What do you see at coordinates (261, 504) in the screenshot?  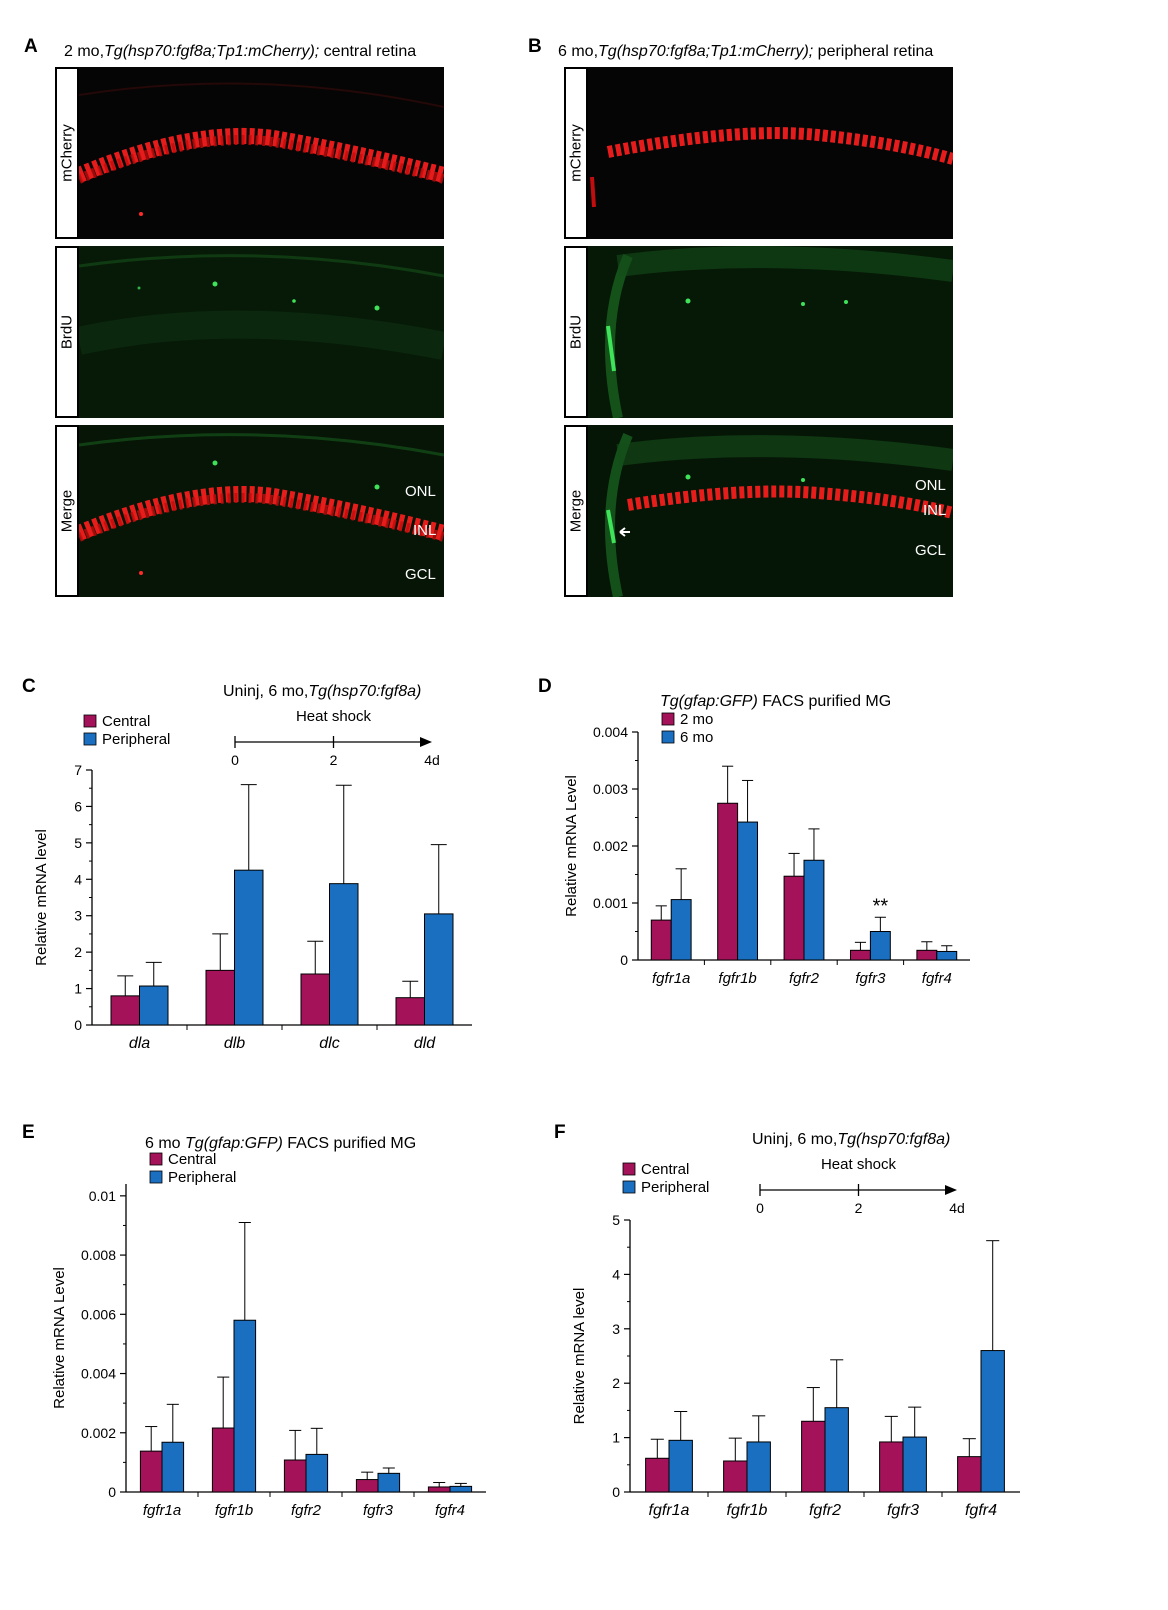 I see `panel-a-merge-picture` at bounding box center [261, 504].